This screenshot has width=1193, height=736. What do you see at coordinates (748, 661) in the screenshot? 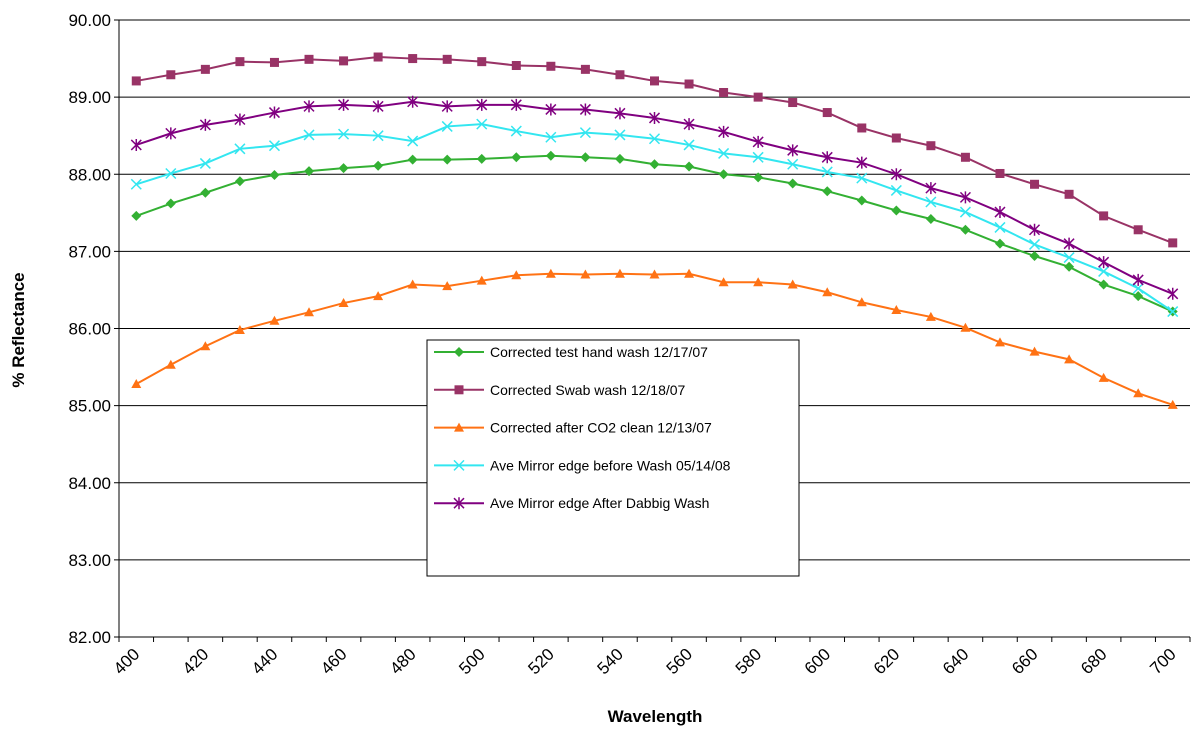
I see `x-tick-label: 580` at bounding box center [748, 661].